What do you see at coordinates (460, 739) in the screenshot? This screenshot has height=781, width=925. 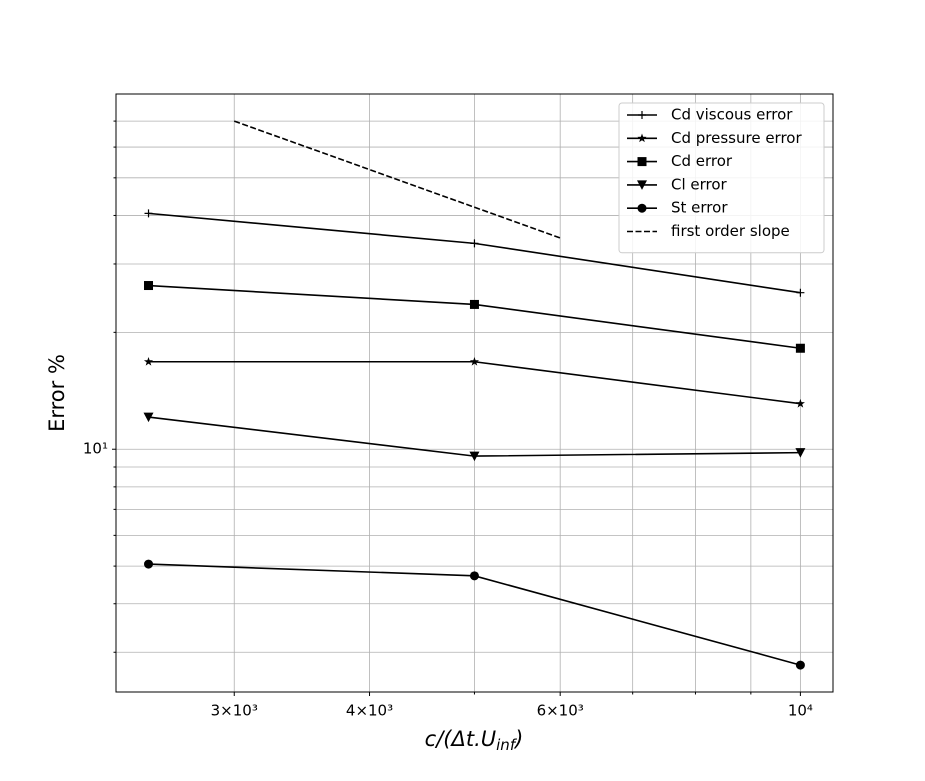 I see `x-label-main: c/(Δt.U` at bounding box center [460, 739].